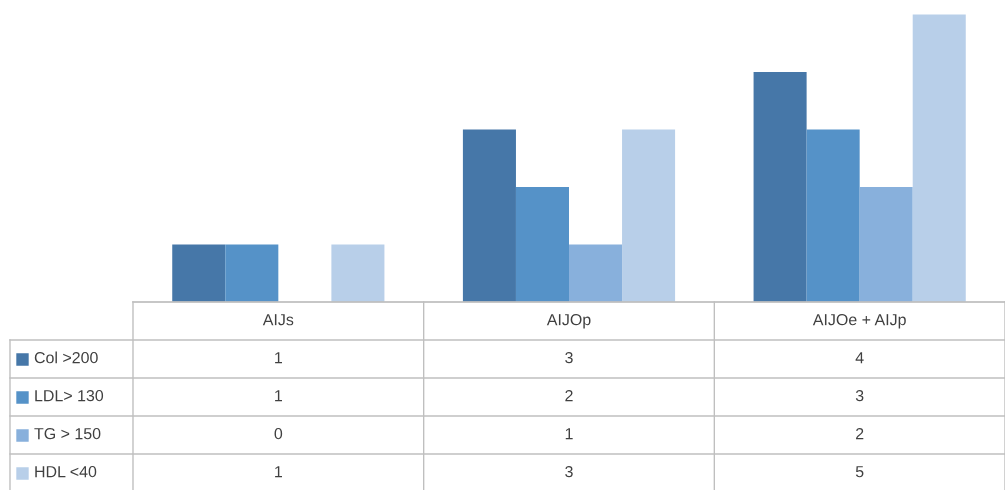 The width and height of the screenshot is (1005, 490). What do you see at coordinates (859, 472) in the screenshot?
I see `data-label: 5` at bounding box center [859, 472].